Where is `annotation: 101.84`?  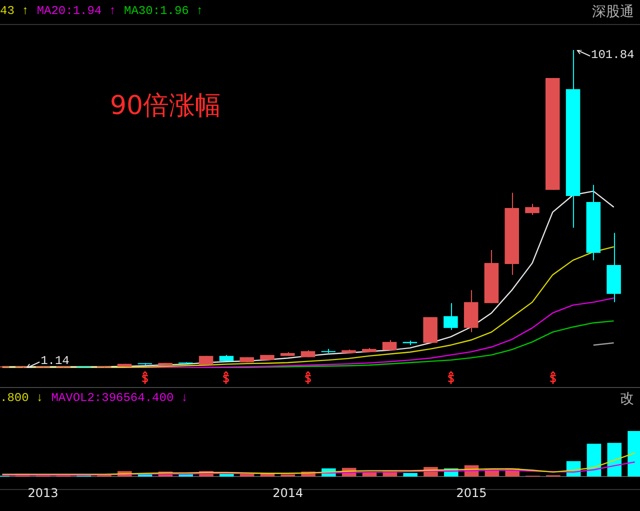 annotation: 101.84 is located at coordinates (612, 55).